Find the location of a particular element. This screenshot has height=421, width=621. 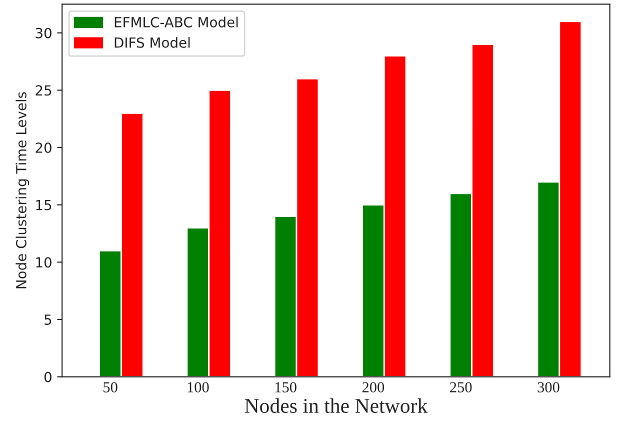

y-tick-label: 5 is located at coordinates (48, 319).